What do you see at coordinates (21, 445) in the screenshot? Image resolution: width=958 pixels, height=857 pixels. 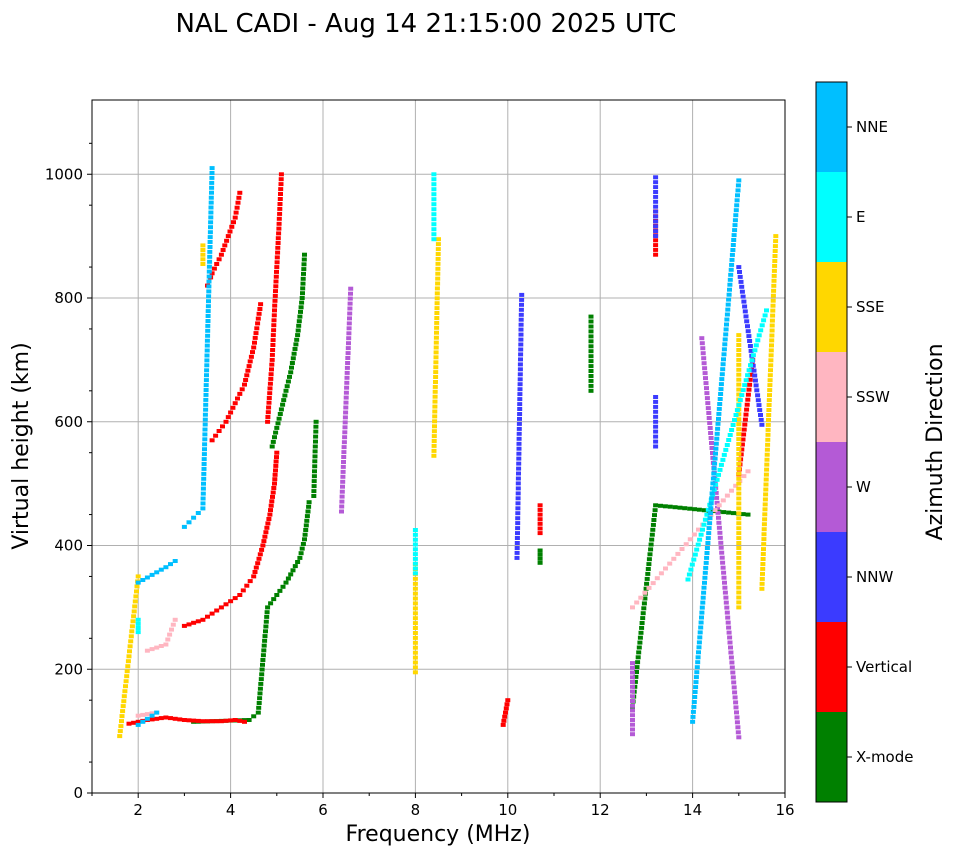 I see `y-axis-label: Virtual height (km)` at bounding box center [21, 445].